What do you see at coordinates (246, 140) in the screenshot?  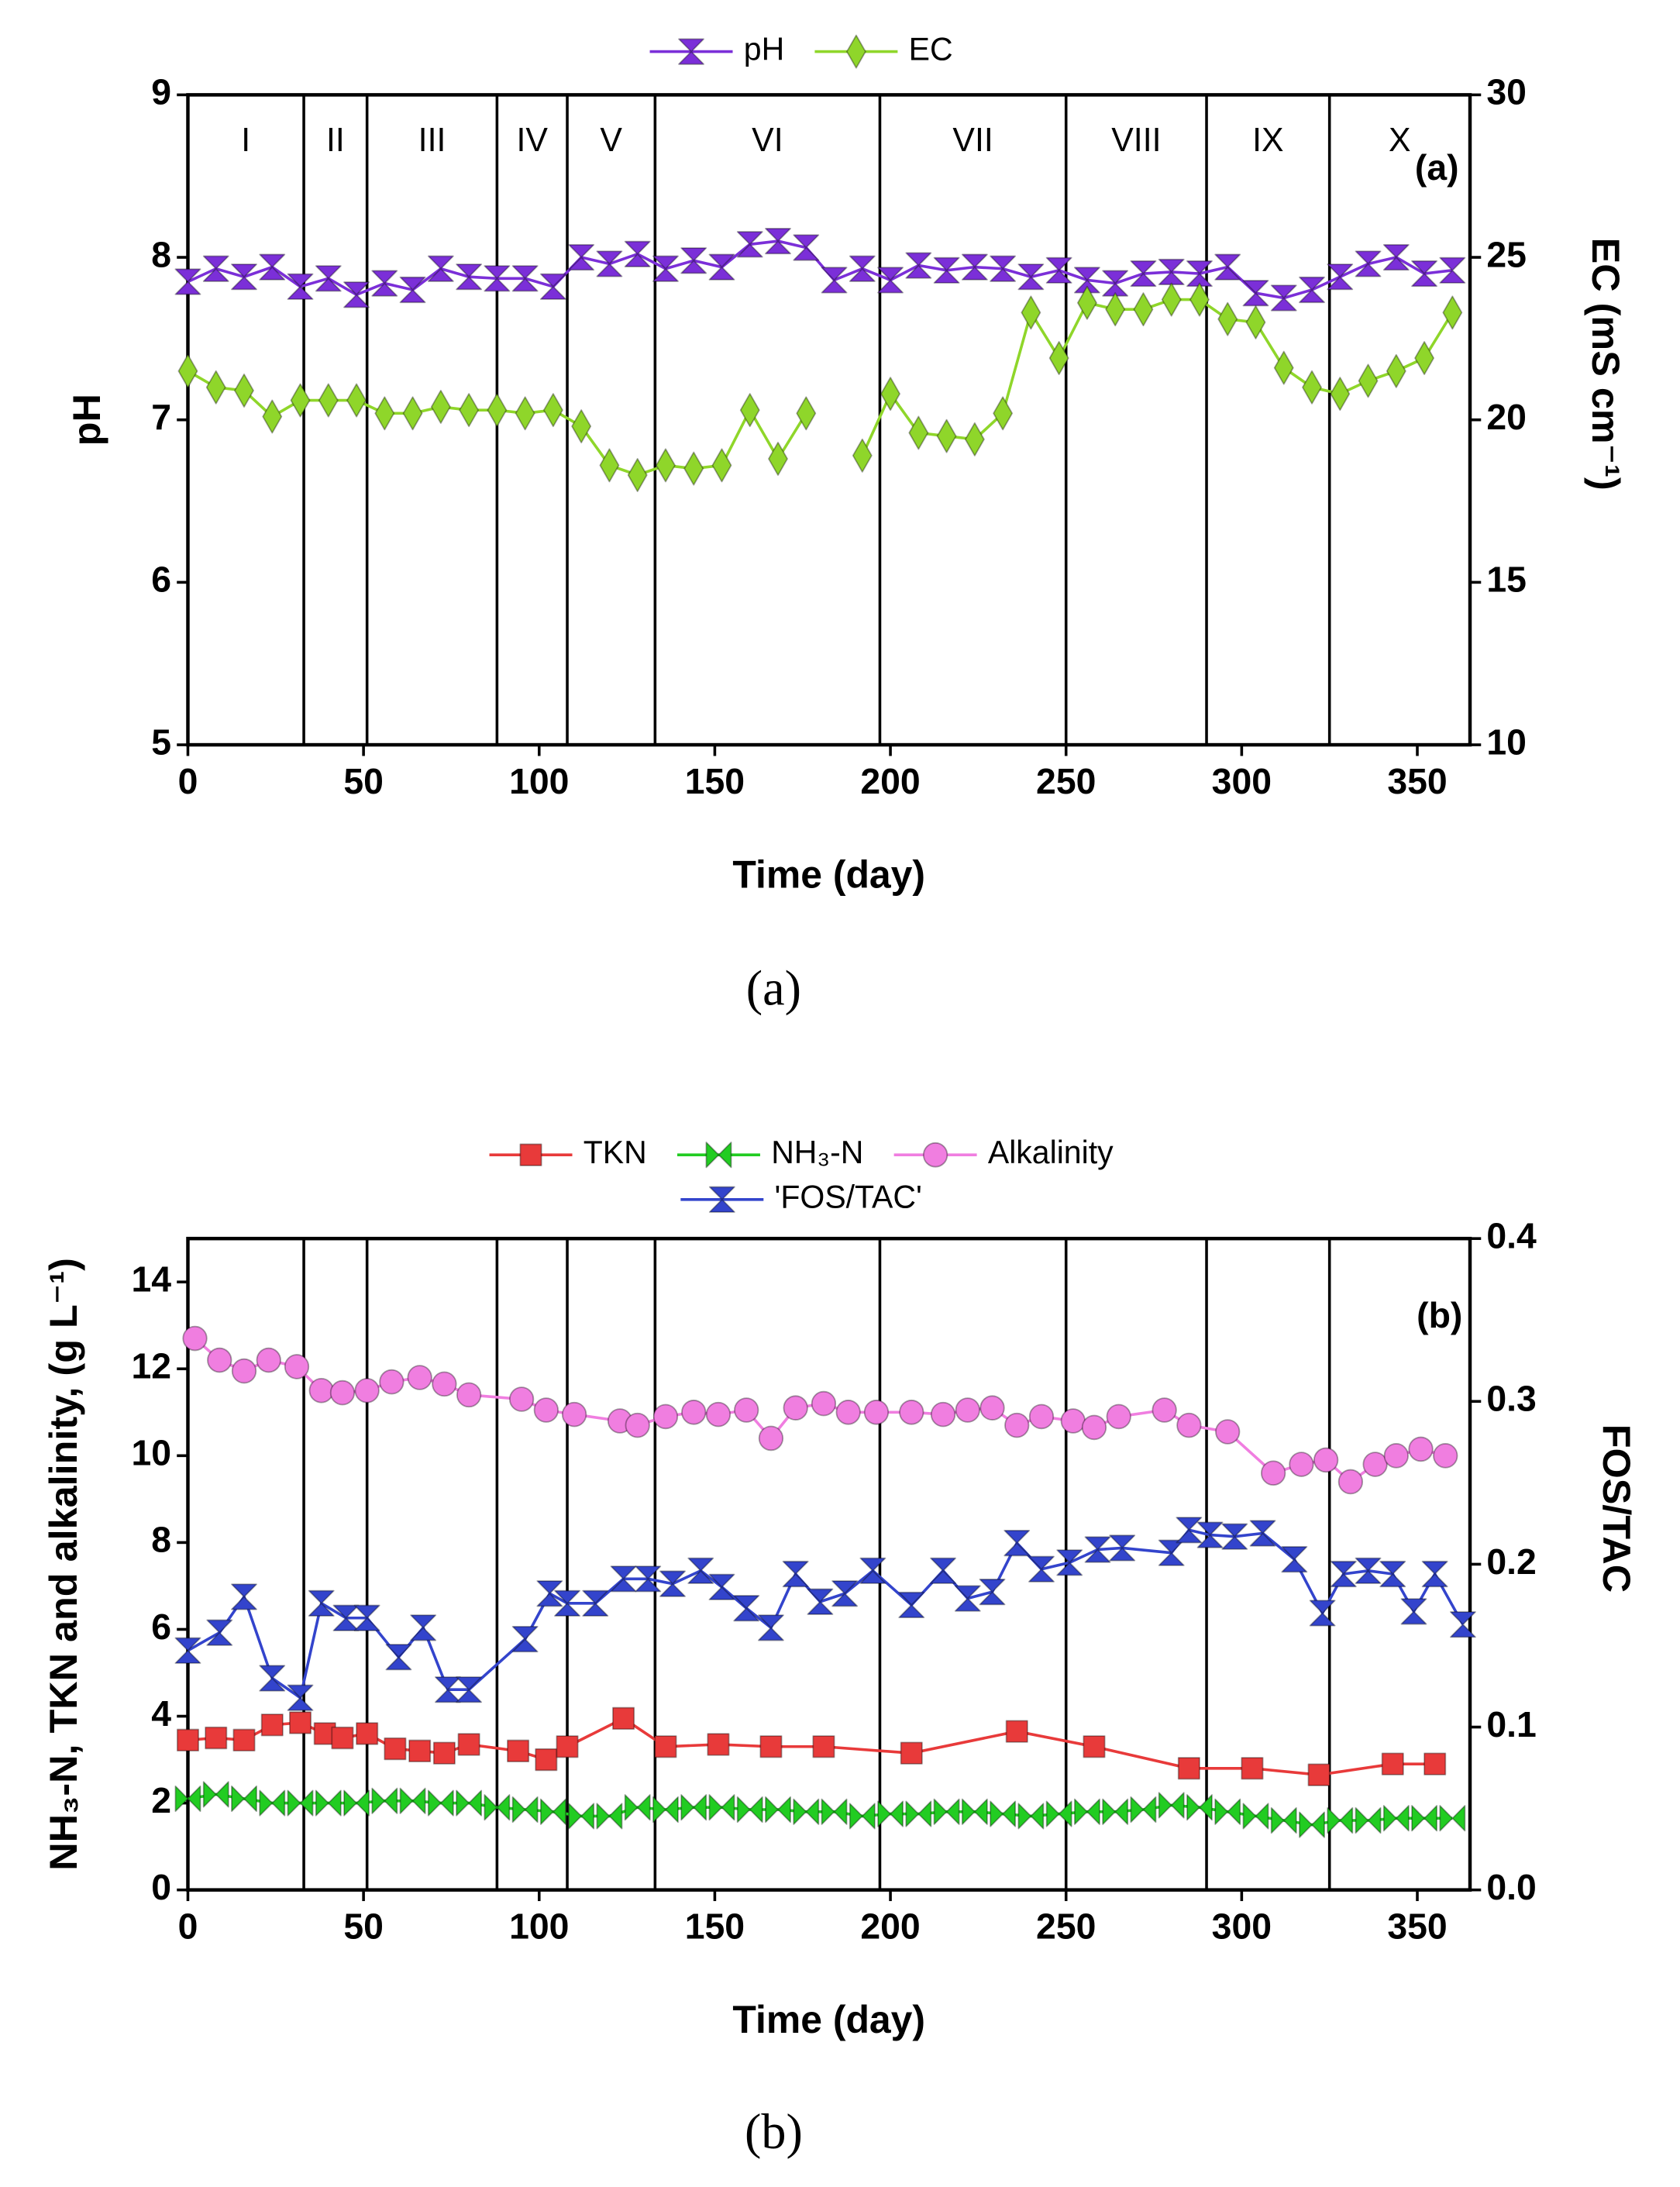 I see `phase-label: I` at bounding box center [246, 140].